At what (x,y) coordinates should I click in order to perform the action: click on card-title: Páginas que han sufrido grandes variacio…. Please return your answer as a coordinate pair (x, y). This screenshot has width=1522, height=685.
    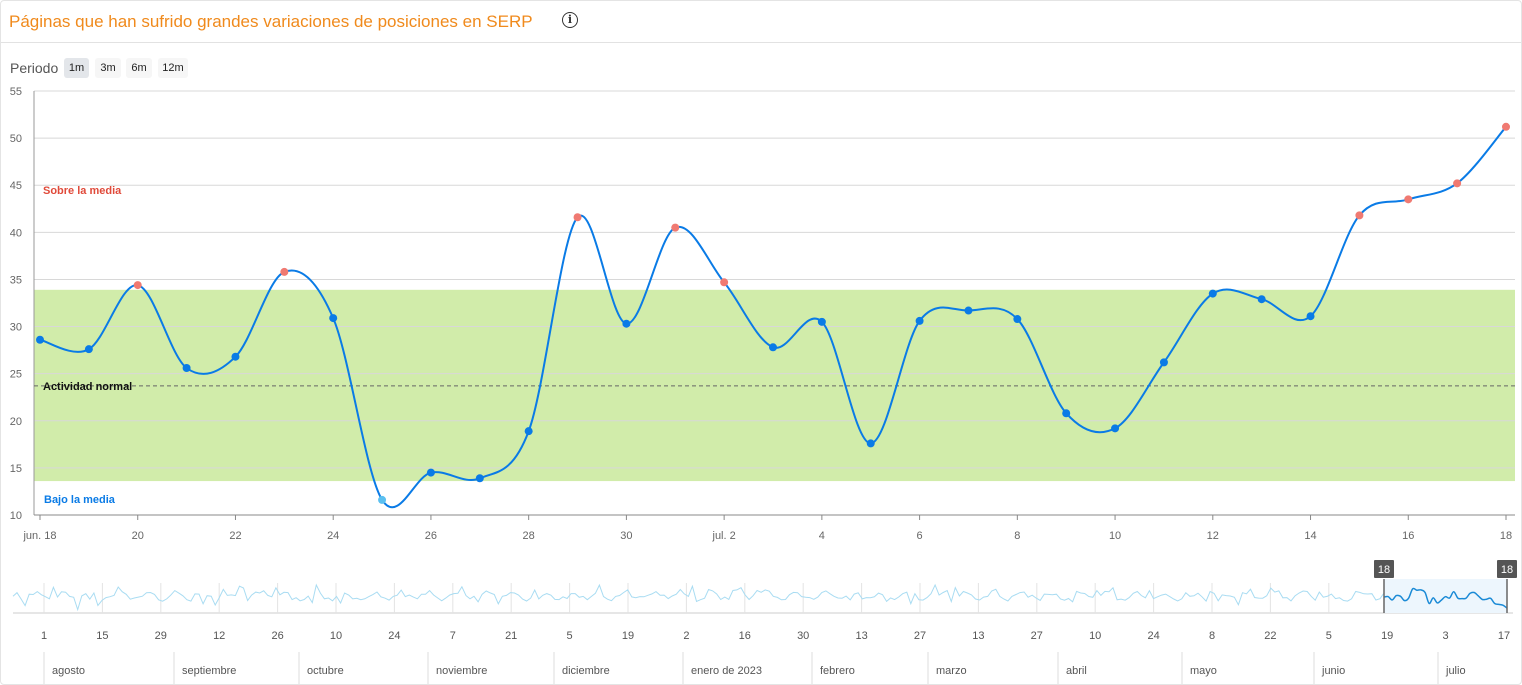
    Looking at the image, I should click on (271, 21).